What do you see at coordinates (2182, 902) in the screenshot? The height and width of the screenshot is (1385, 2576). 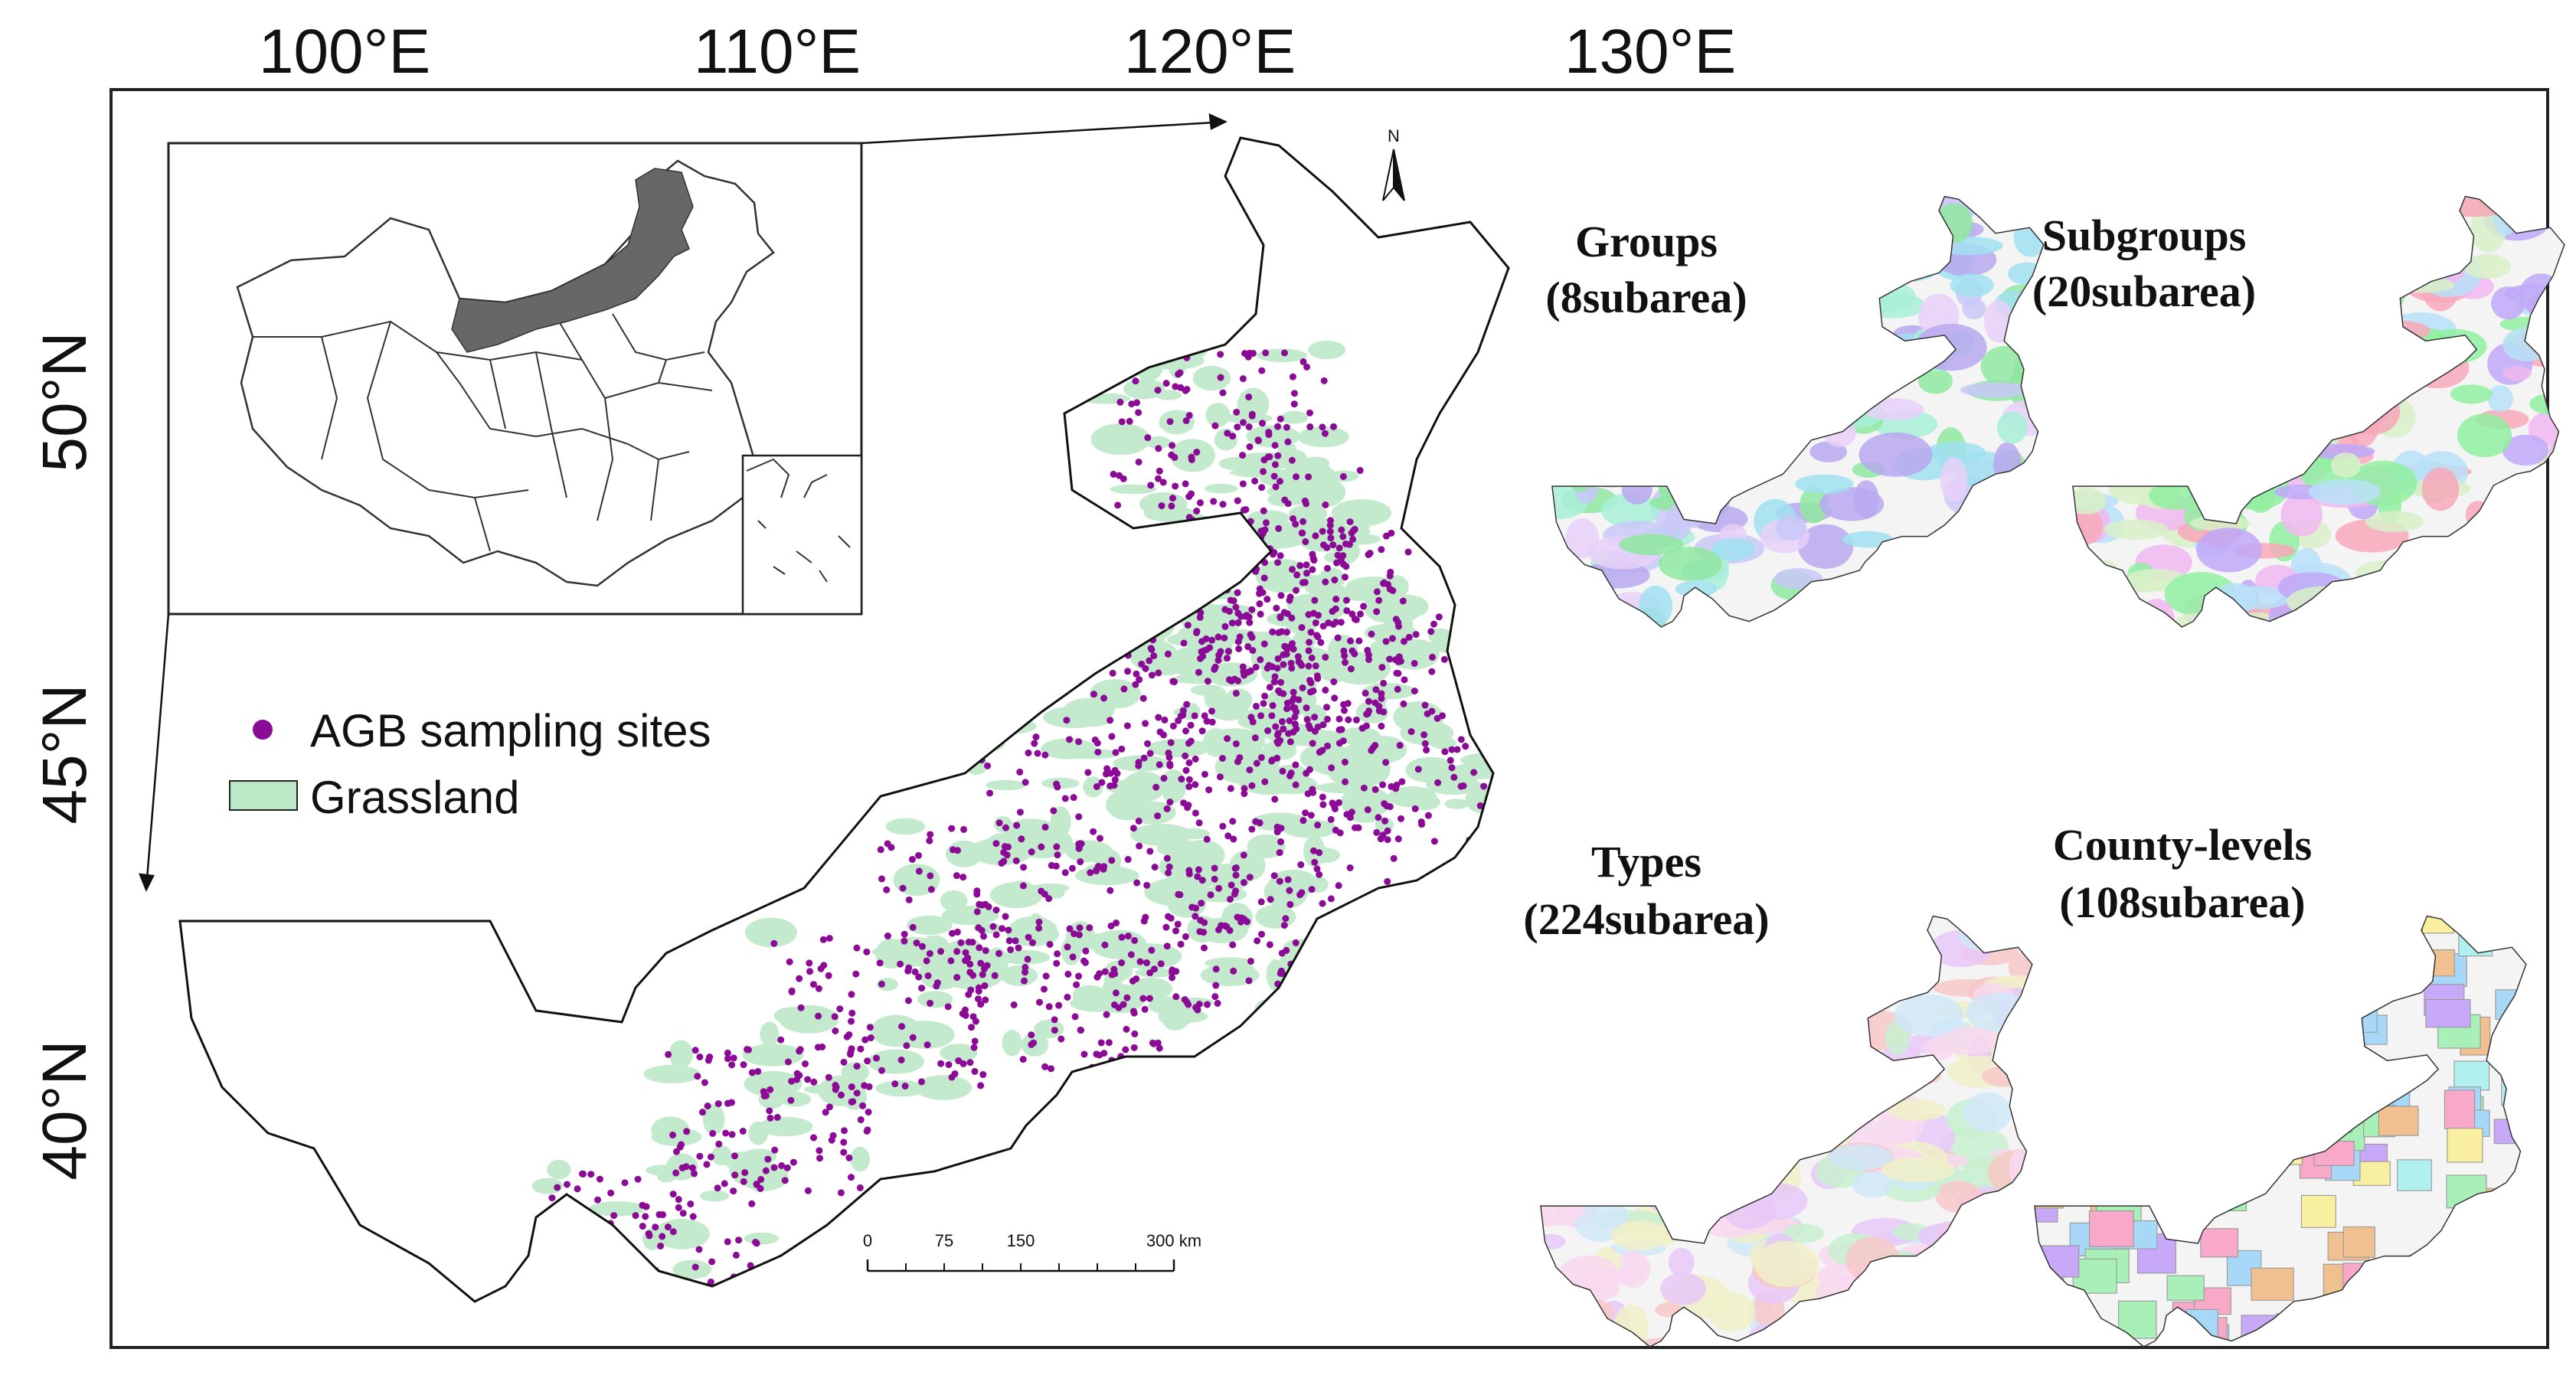 I see `panel-subtitle-county-levels: (108subarea)` at bounding box center [2182, 902].